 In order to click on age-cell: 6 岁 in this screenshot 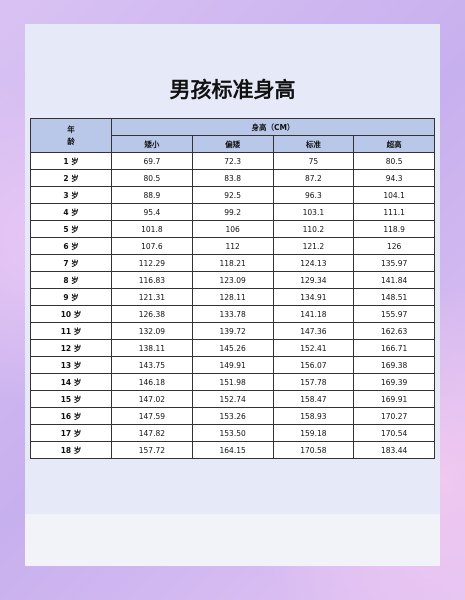, I will do `click(71, 246)`.